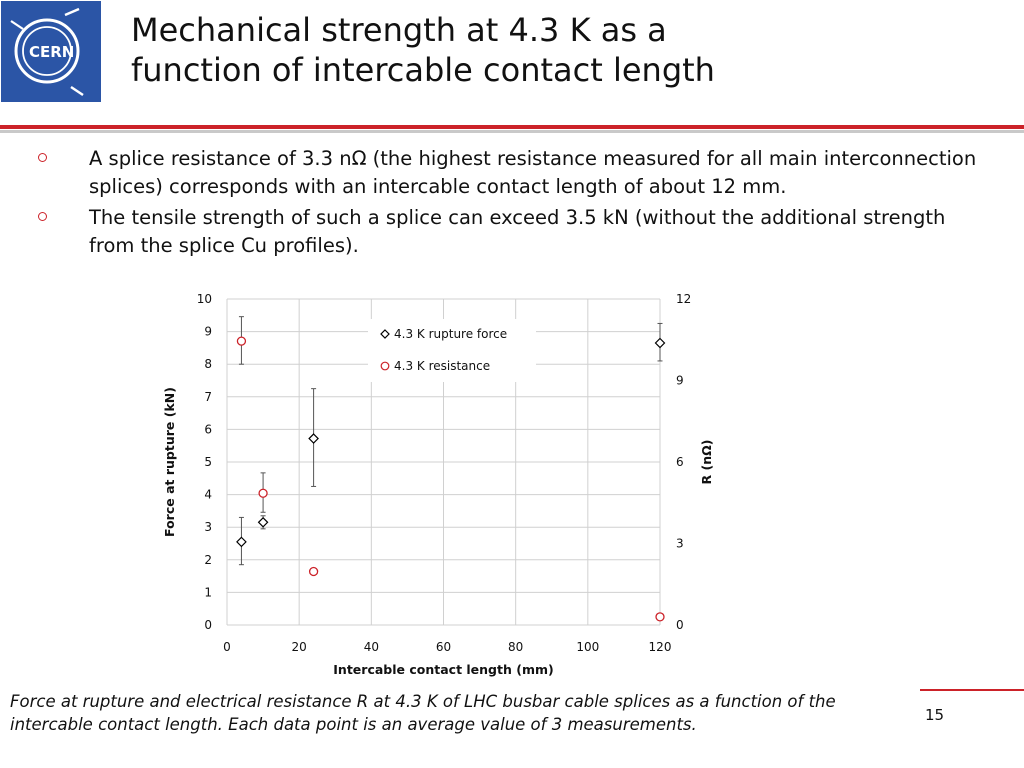 This screenshot has height=768, width=1024. I want to click on y2-tick-label: 0, so click(680, 625).